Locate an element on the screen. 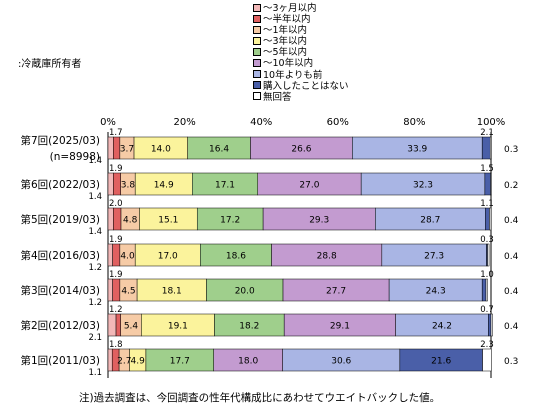 This screenshot has height=411, width=535. category-label: 第1回(2011/03) is located at coordinates (61, 360).